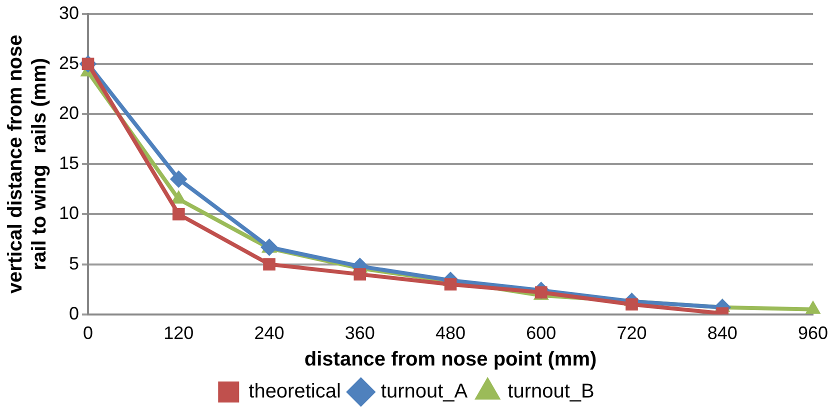  Describe the element at coordinates (74, 313) in the screenshot. I see `y-tick-label: 0` at that location.